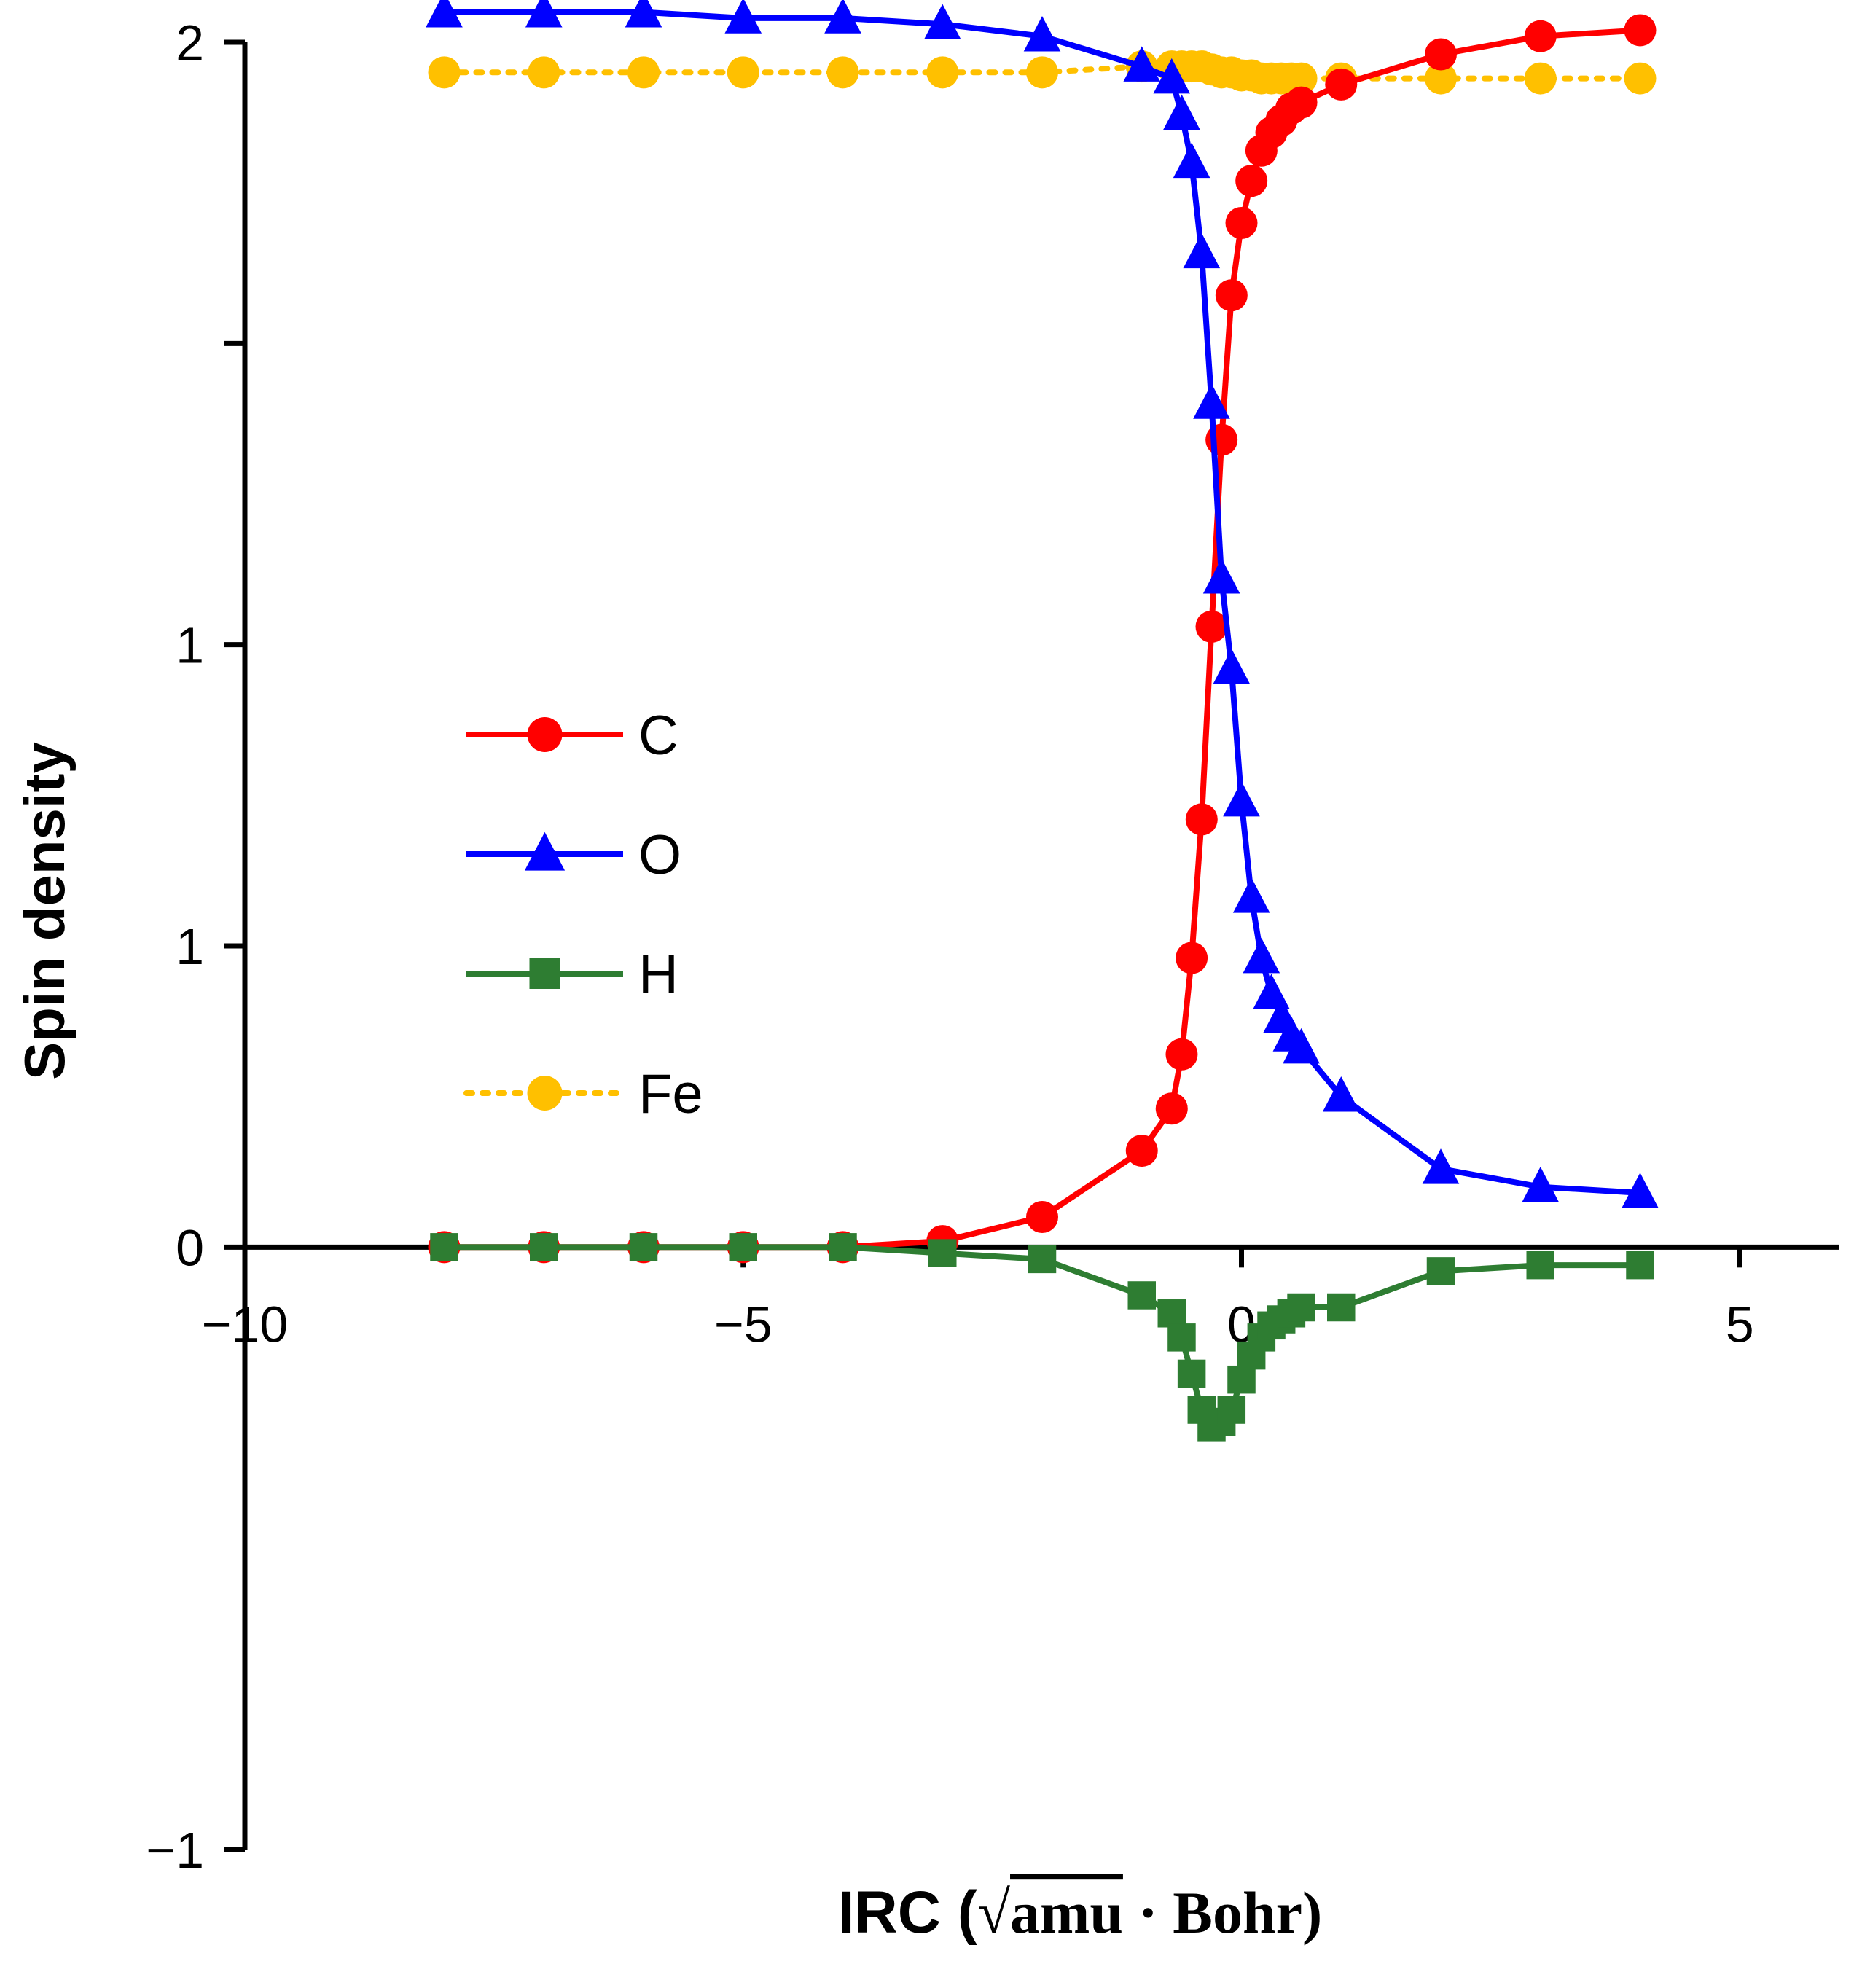 The height and width of the screenshot is (1988, 1854). I want to click on x-axis-title-sqrt: √, so click(993, 1913).